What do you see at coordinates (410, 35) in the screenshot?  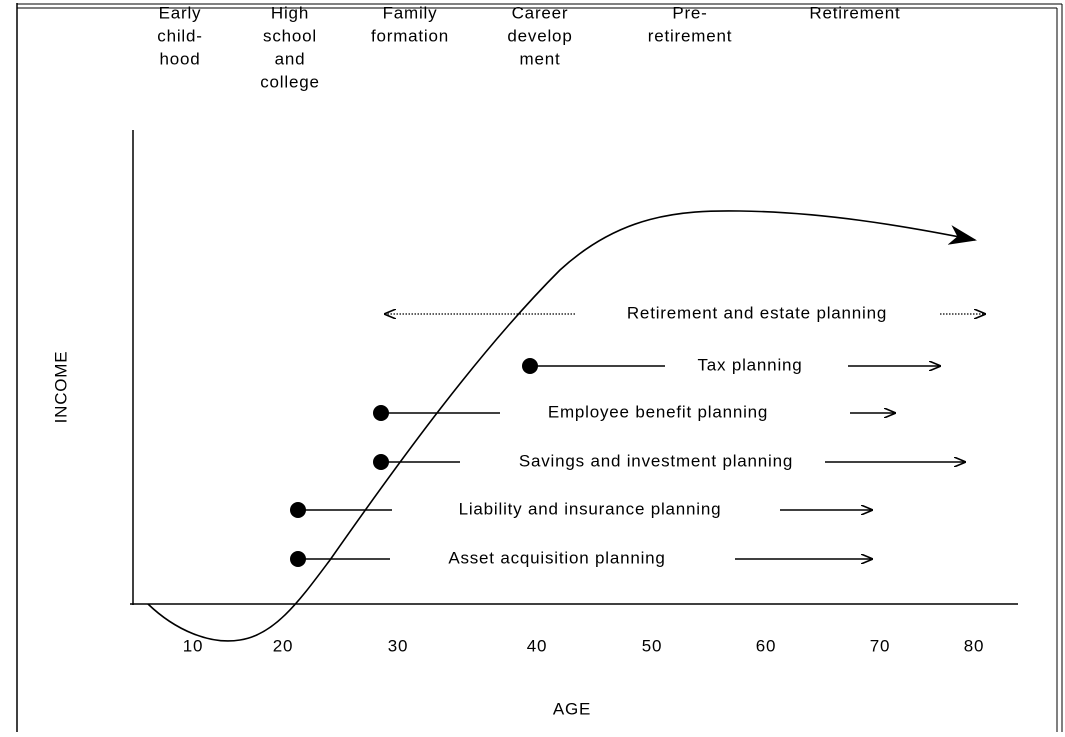 I see `stage-label: formation` at bounding box center [410, 35].